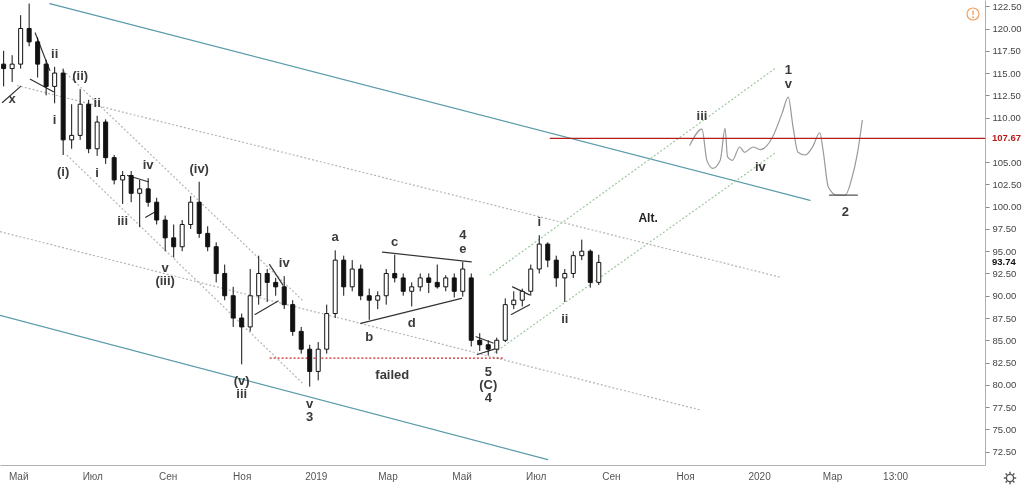 The width and height of the screenshot is (1024, 489). I want to click on annotation: 1, so click(788, 70).